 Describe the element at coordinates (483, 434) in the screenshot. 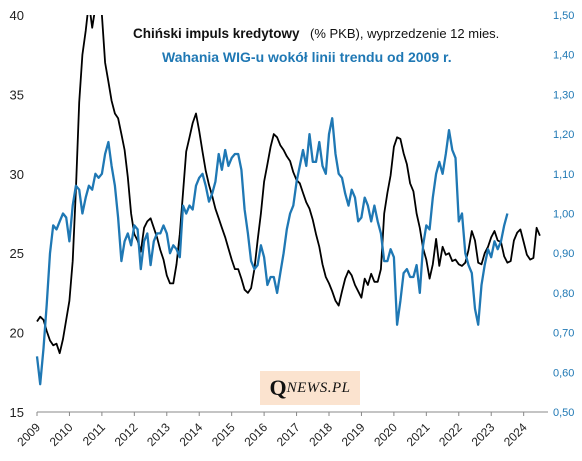

I see `x-tick-label: 2023` at that location.